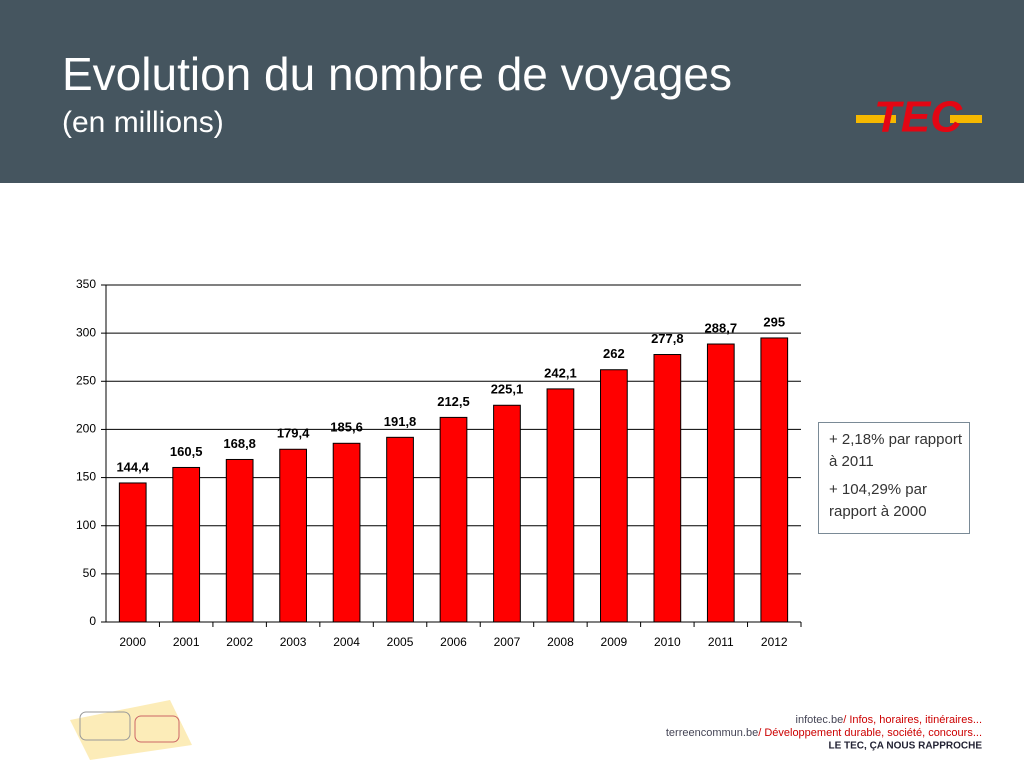 Image resolution: width=1024 pixels, height=768 pixels. I want to click on y-tick-label: 50, so click(90, 573).